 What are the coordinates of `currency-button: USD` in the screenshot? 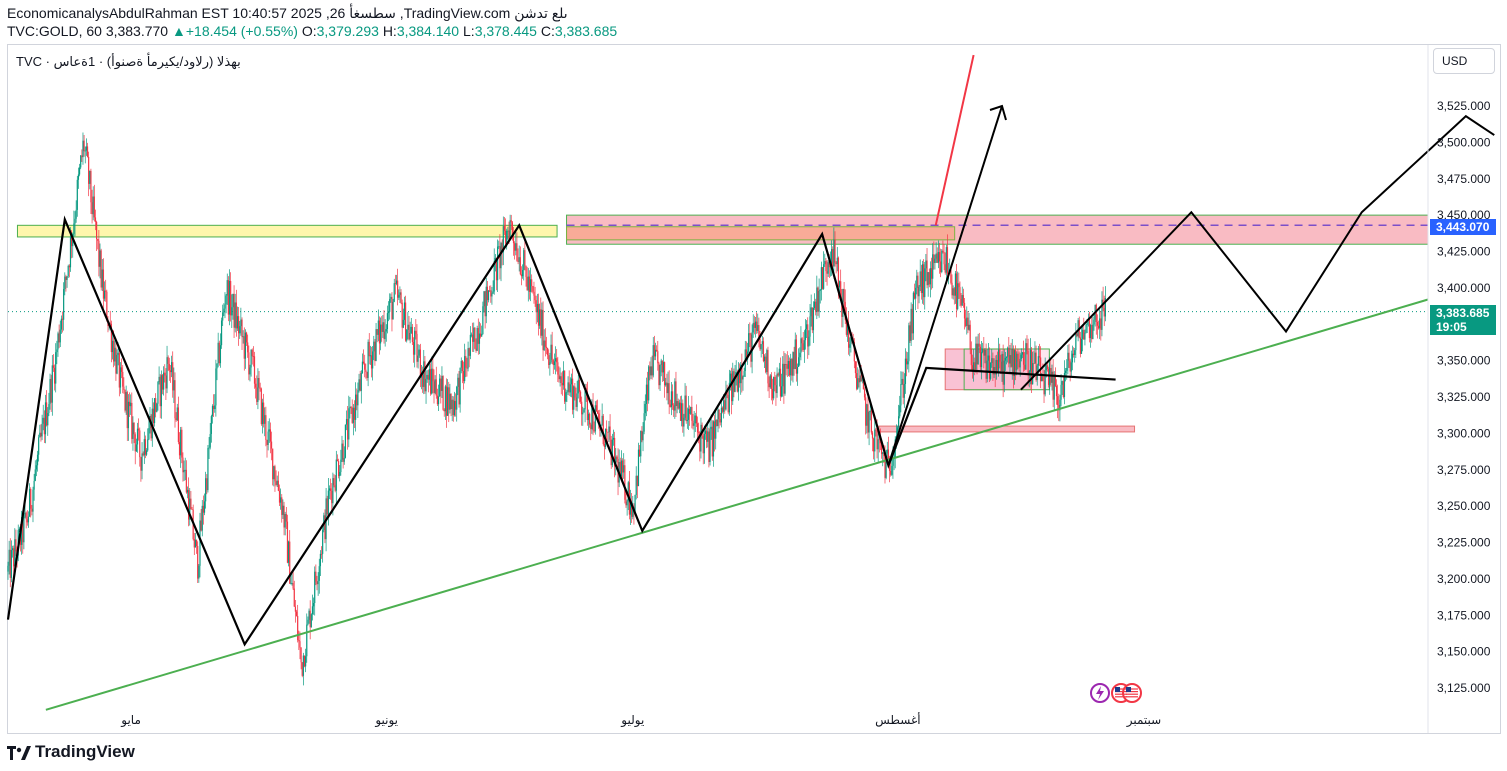 It's located at (1464, 61).